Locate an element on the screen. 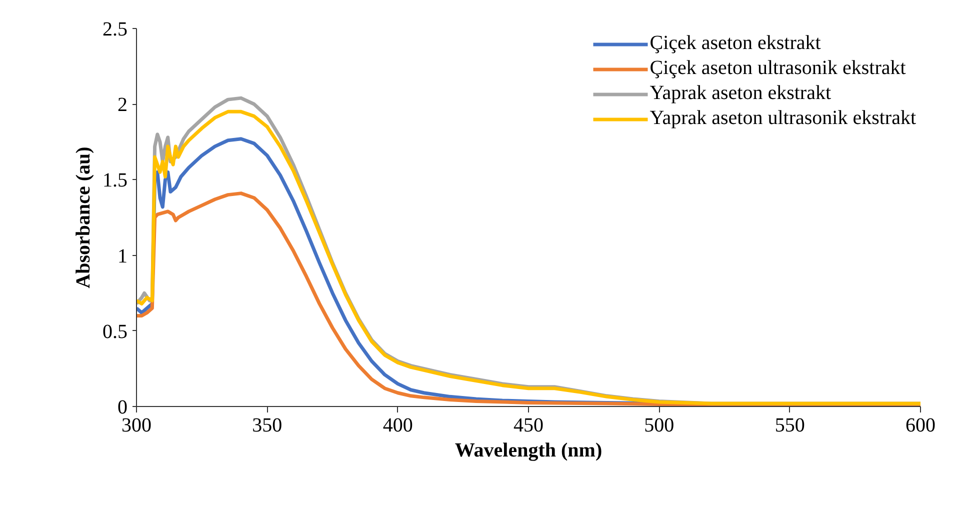 The width and height of the screenshot is (965, 526). y-tick-label: 2.5 is located at coordinates (115, 29).